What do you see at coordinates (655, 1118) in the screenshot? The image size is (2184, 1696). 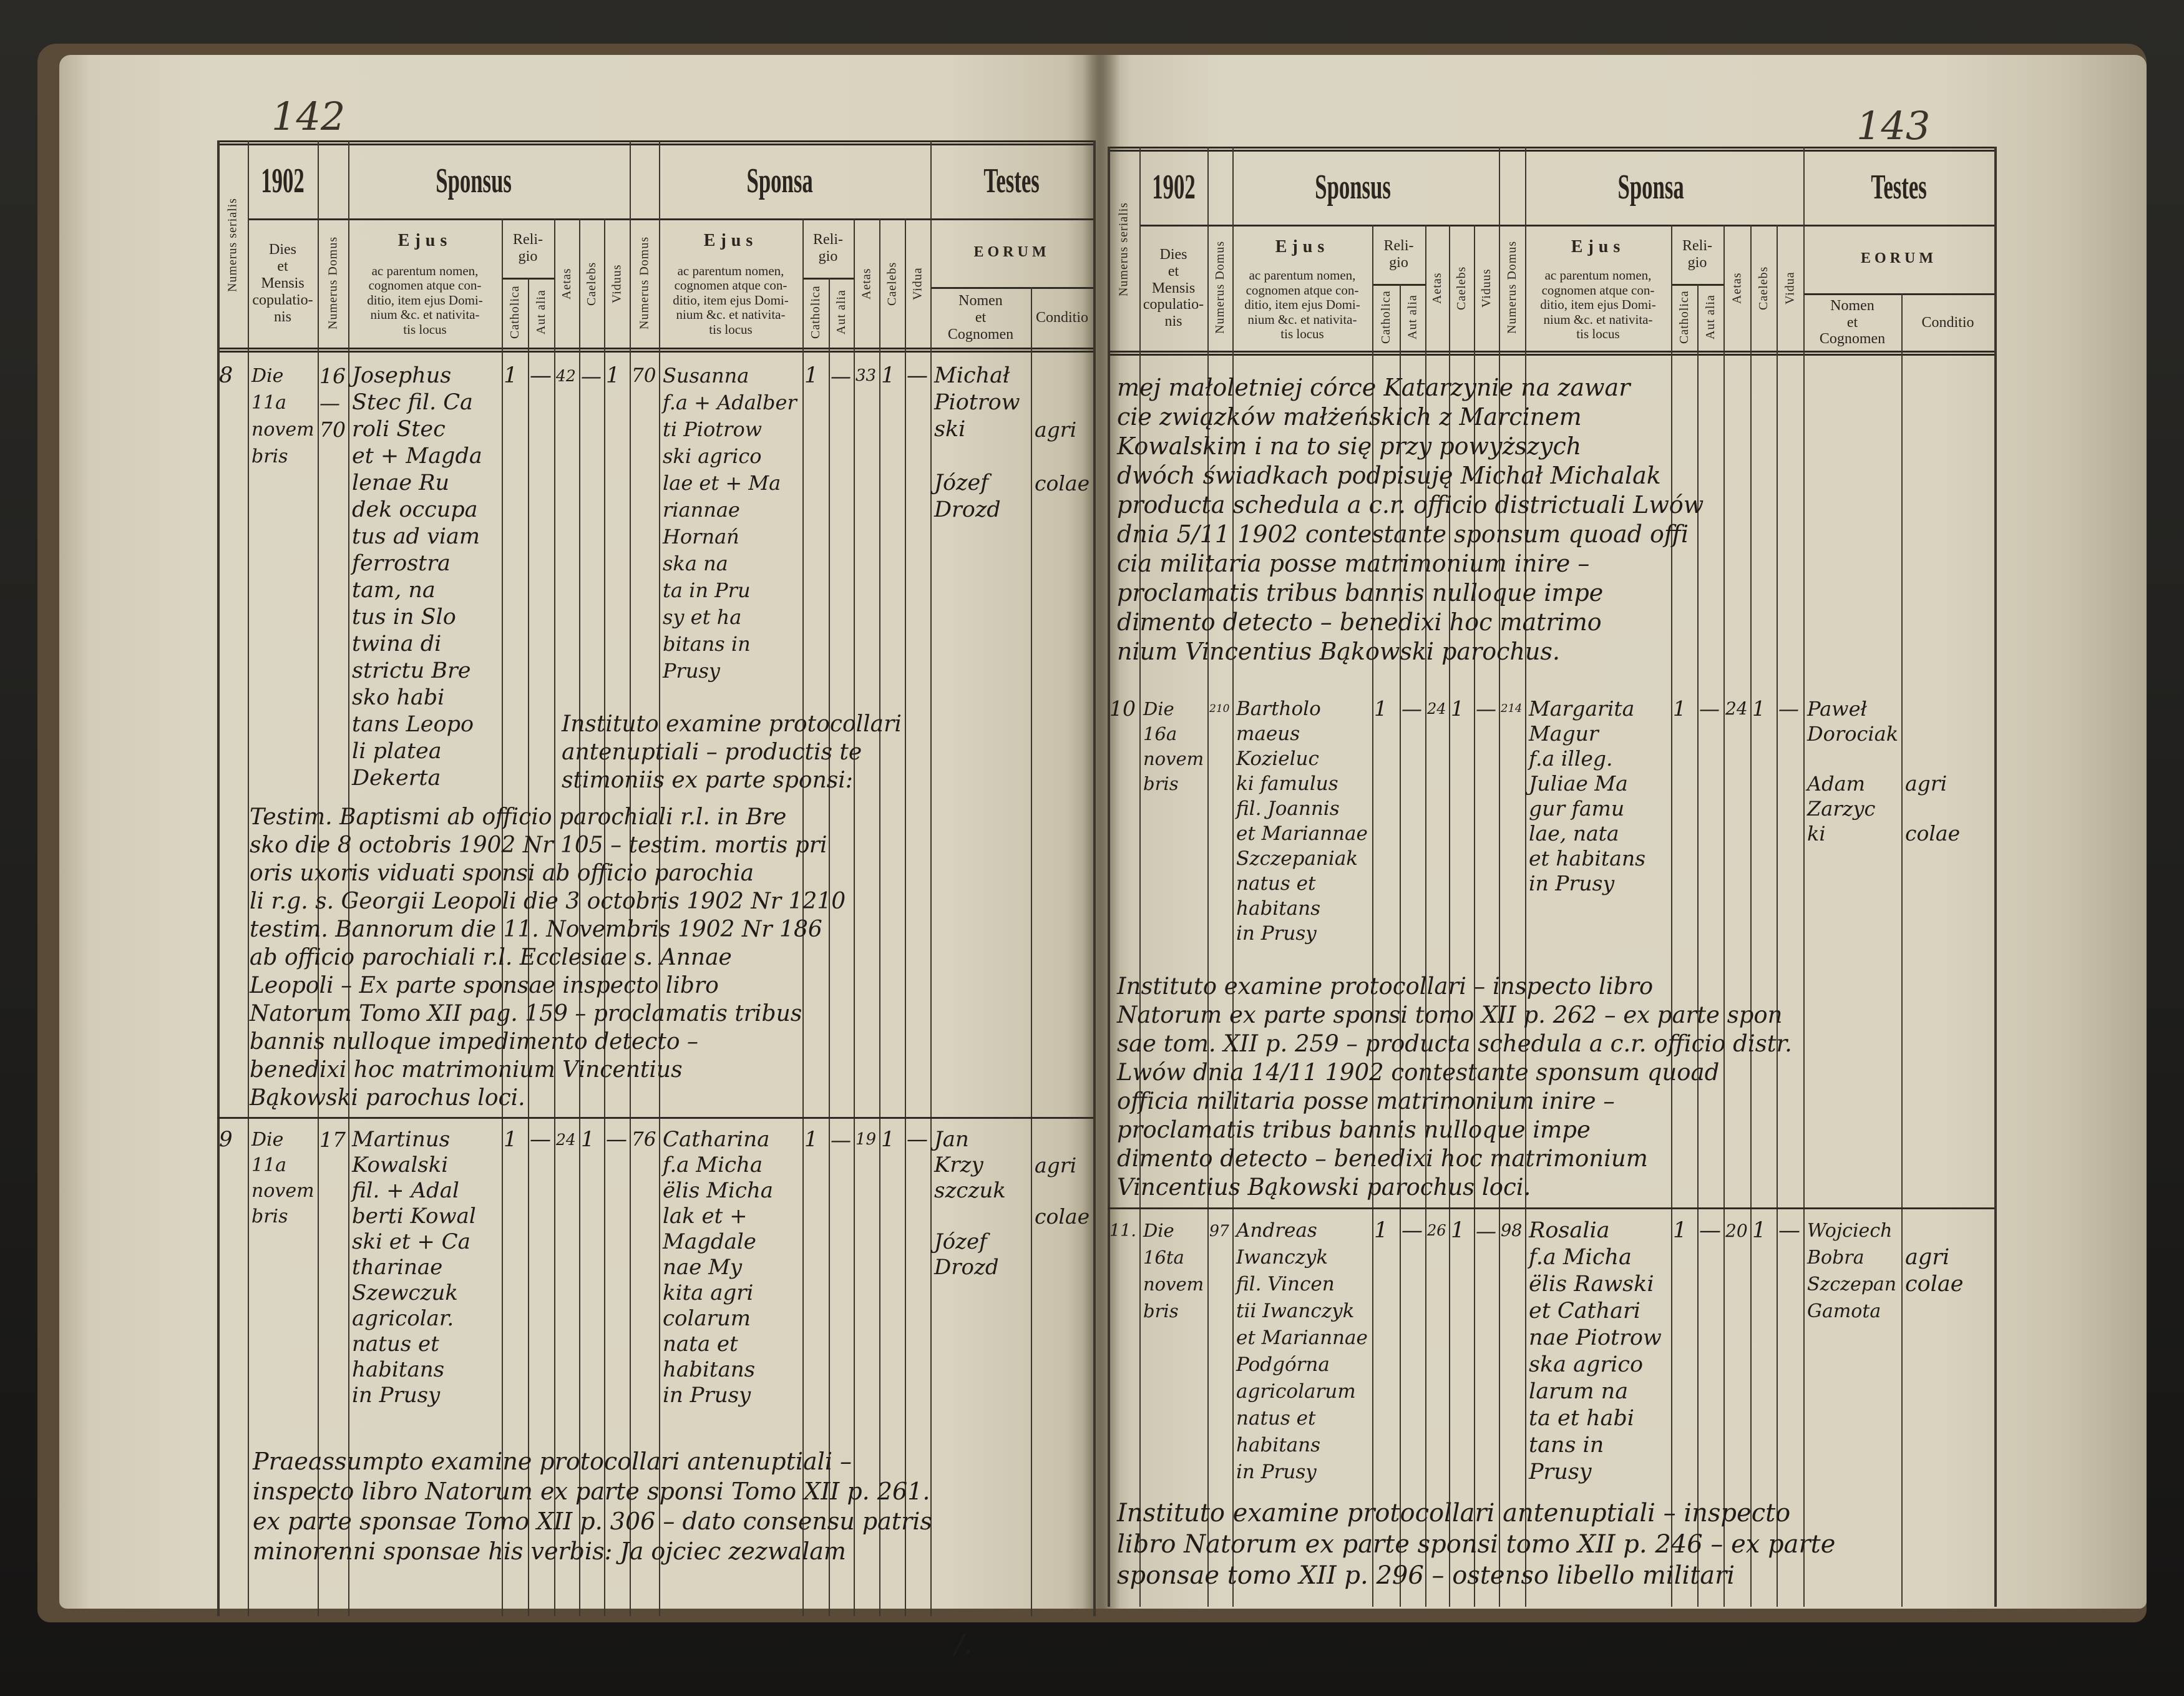 I see `entry-separator` at bounding box center [655, 1118].